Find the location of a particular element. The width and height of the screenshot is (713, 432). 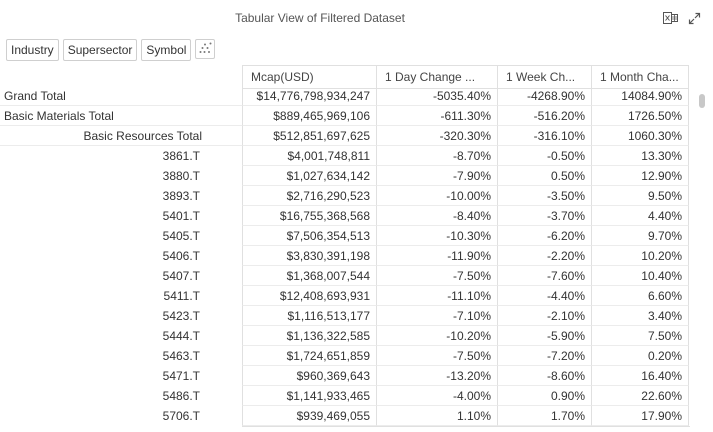

table-row: 5405.T $7,506,354,513 -10.30% -6.20% 9.70% is located at coordinates (356, 236).